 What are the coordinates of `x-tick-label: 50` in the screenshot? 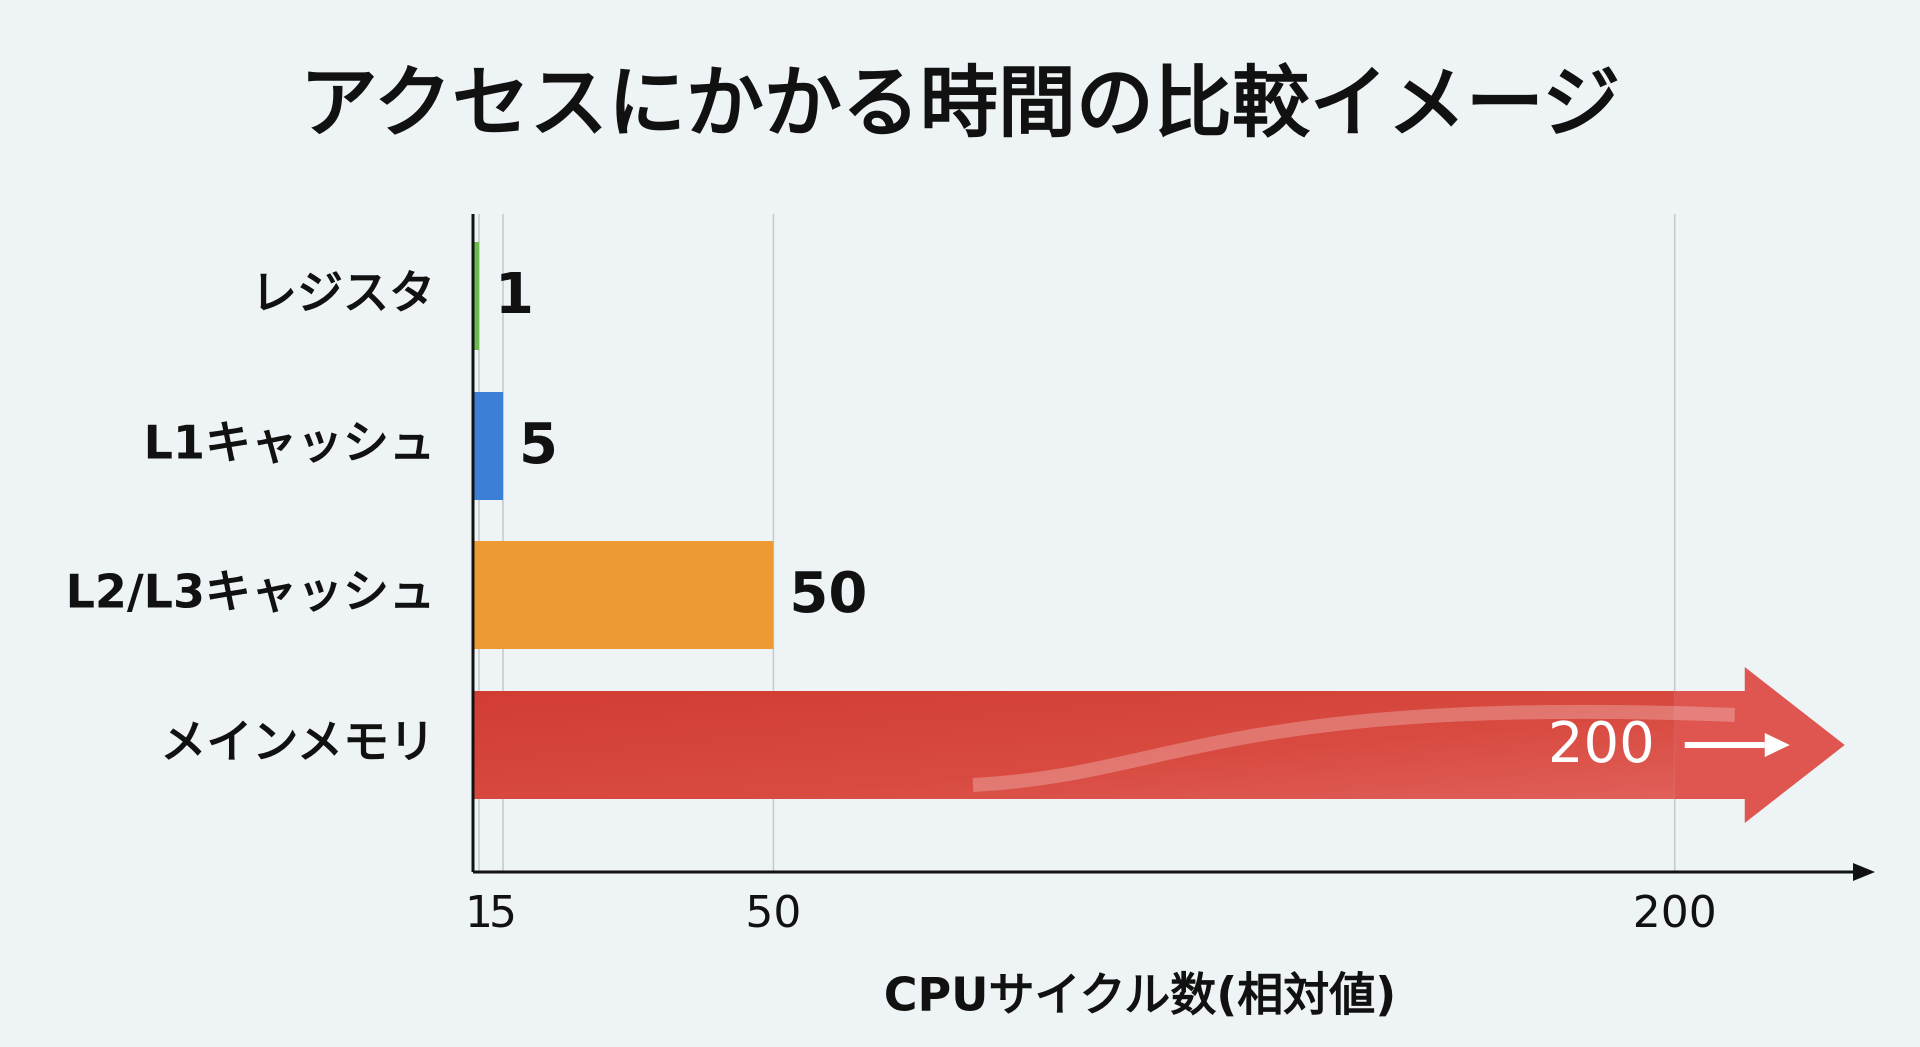 It's located at (773, 912).